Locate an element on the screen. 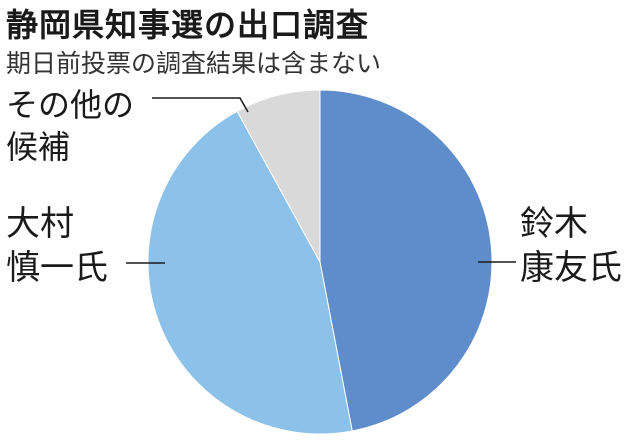 This screenshot has width=640, height=441. slice-label-suzuki-line1: 鈴木 is located at coordinates (554, 224).